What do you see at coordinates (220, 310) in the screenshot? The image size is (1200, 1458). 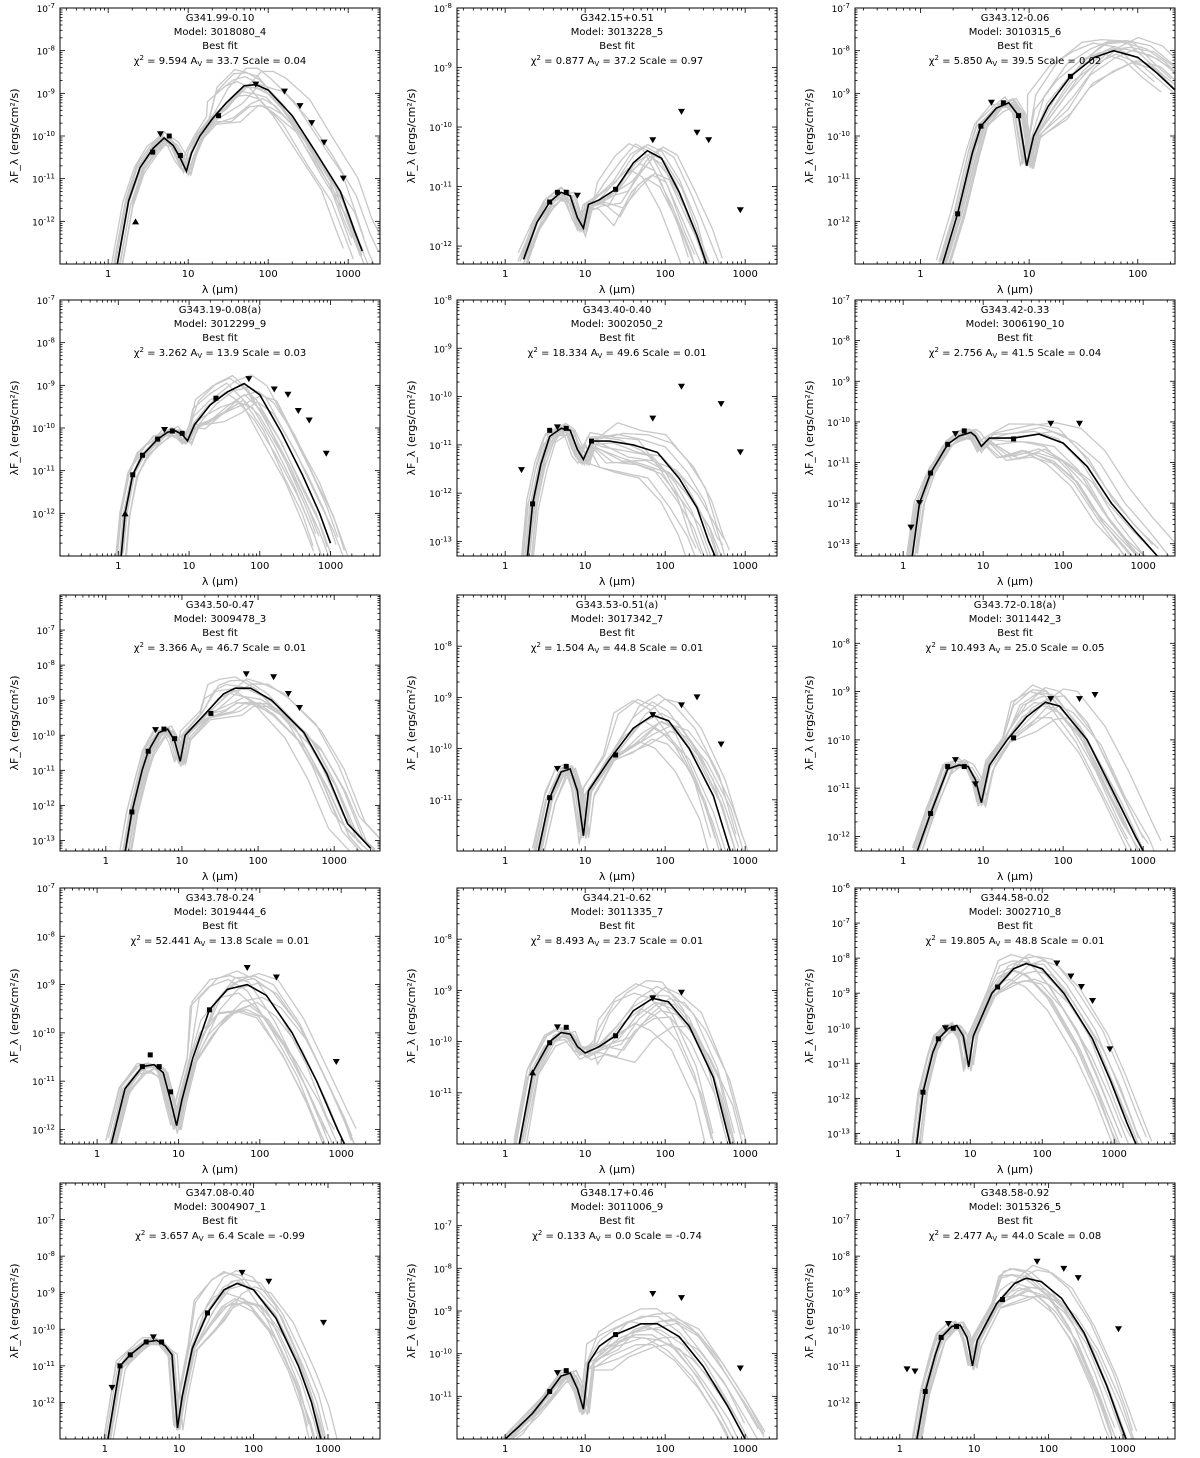 I see `source-name: G343.19-0.08(a)` at bounding box center [220, 310].